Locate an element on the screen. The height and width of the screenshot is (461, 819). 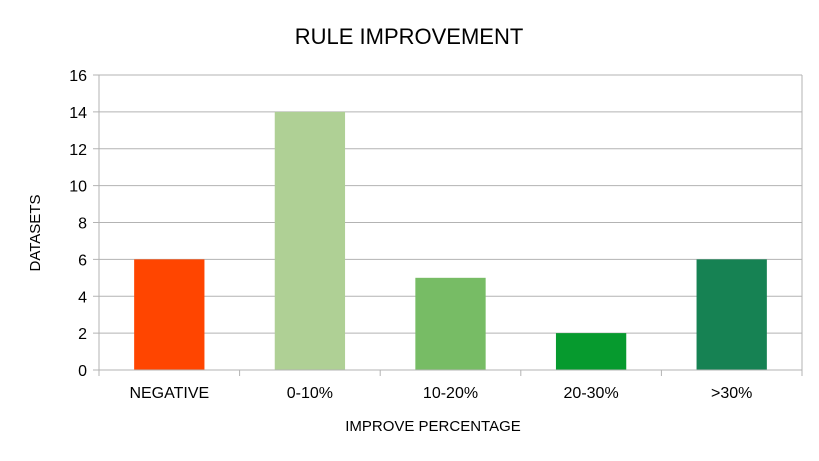
x-tick-label: >30% is located at coordinates (731, 393).